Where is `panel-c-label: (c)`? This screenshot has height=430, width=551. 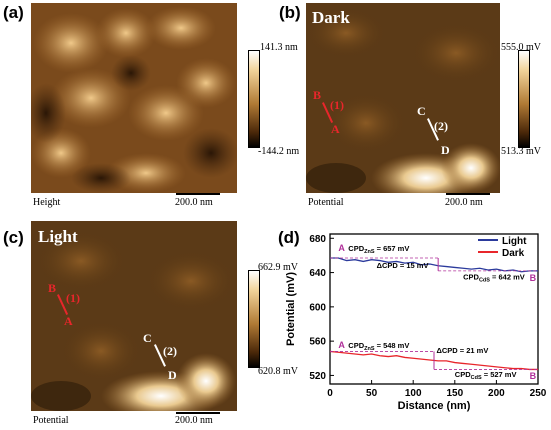 panel-c-label: (c) is located at coordinates (13, 237).